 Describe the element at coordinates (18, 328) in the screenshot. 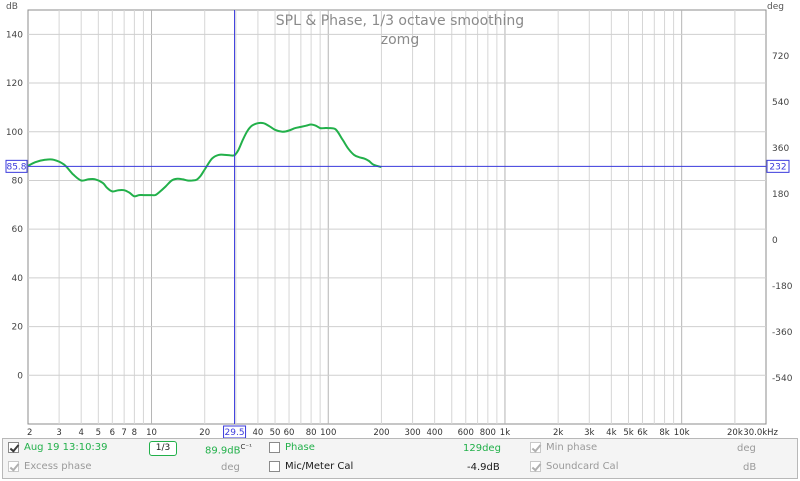

I see `y-tick-label: 20` at that location.